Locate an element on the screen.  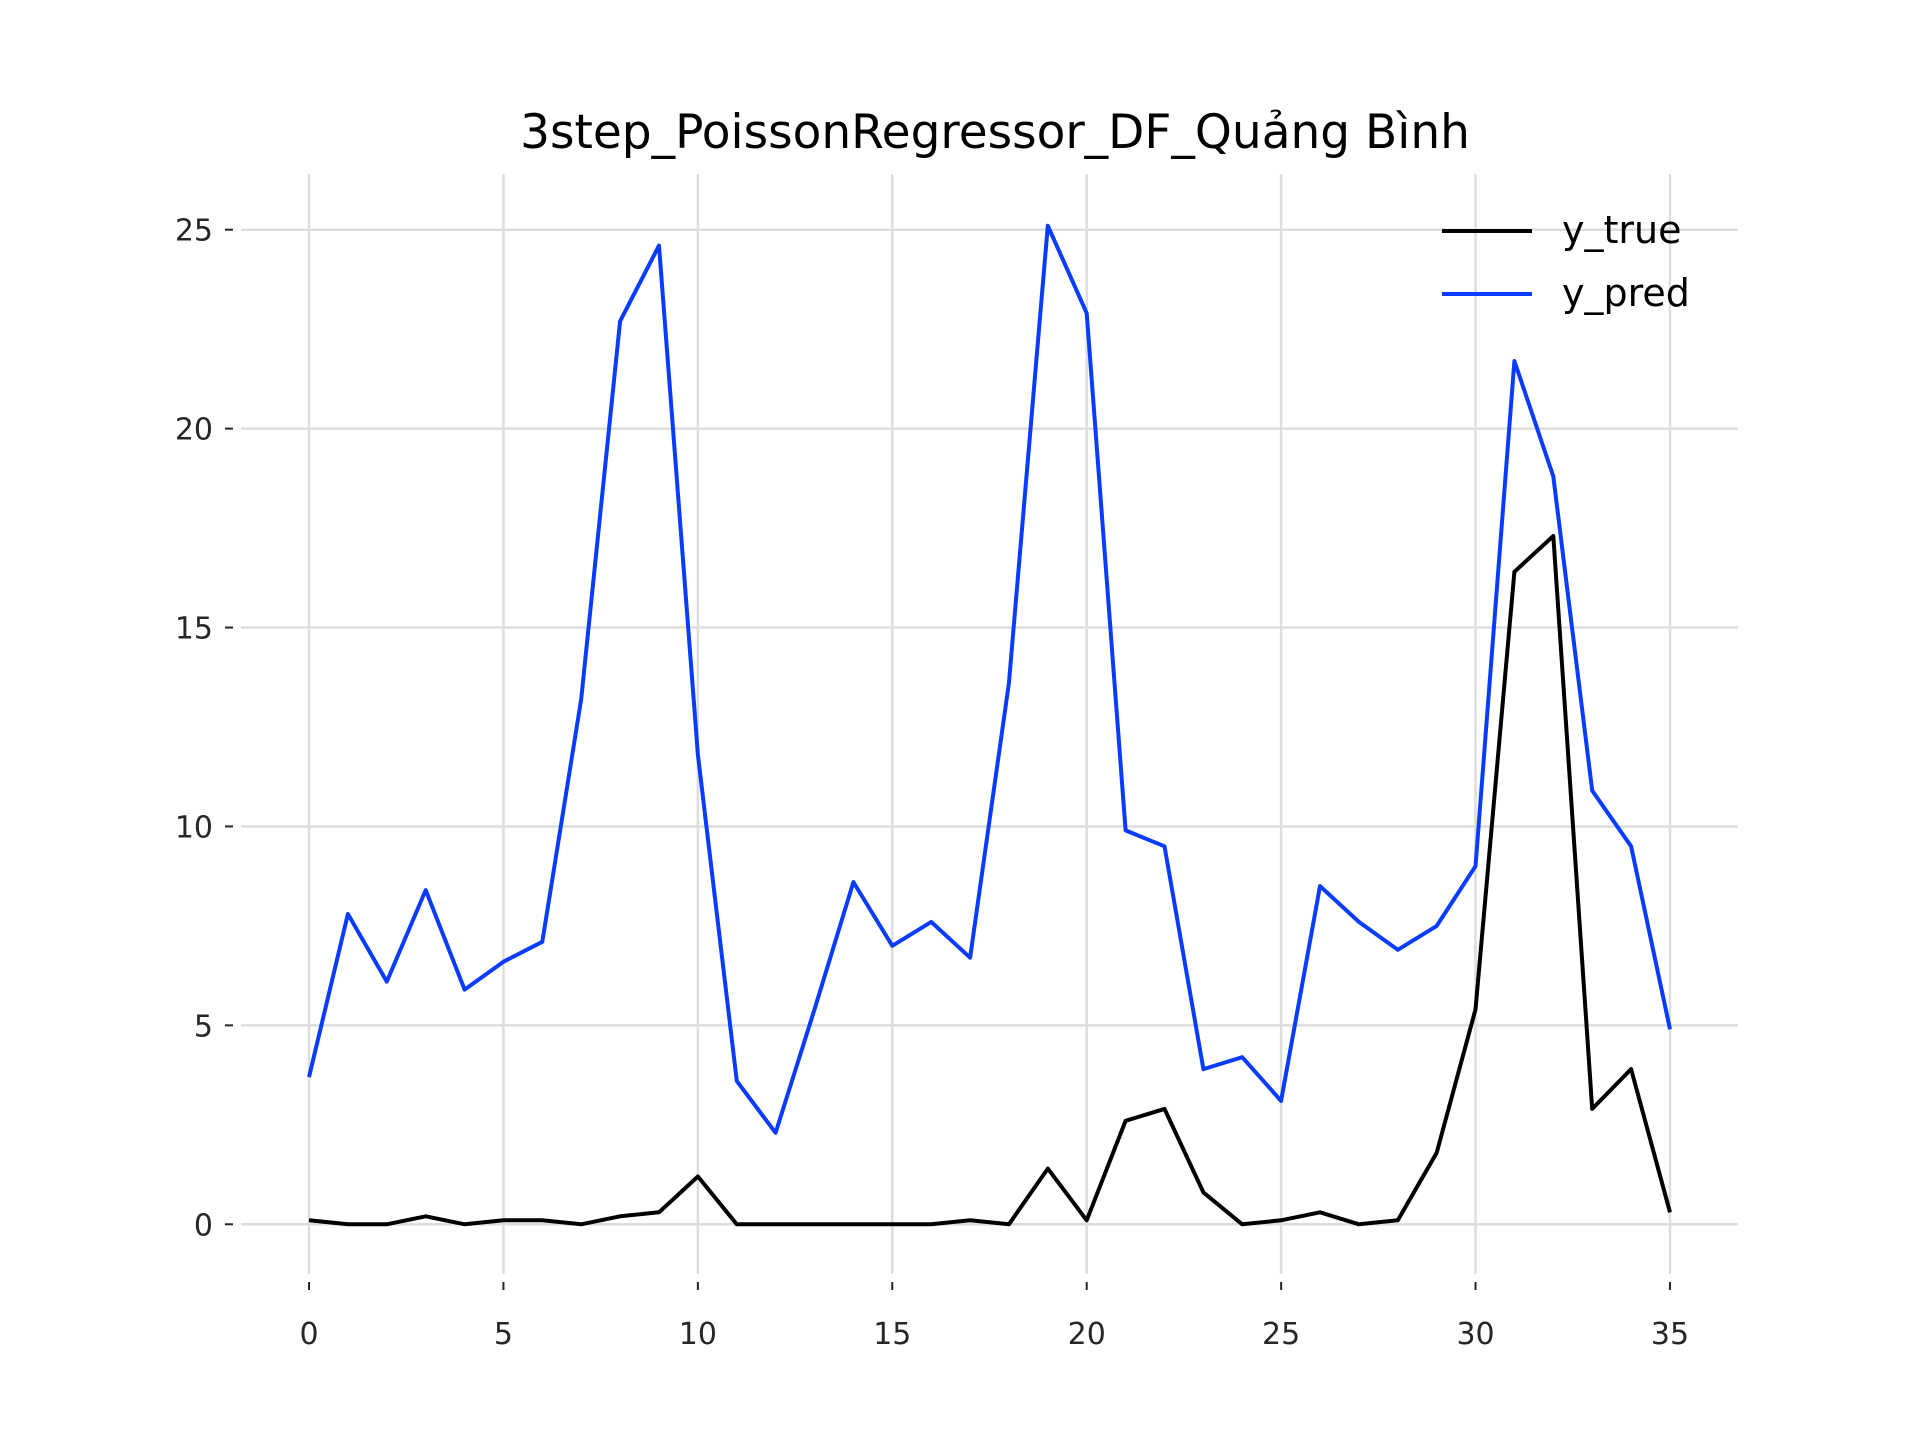
x-tick-label: 0 is located at coordinates (308, 1334).